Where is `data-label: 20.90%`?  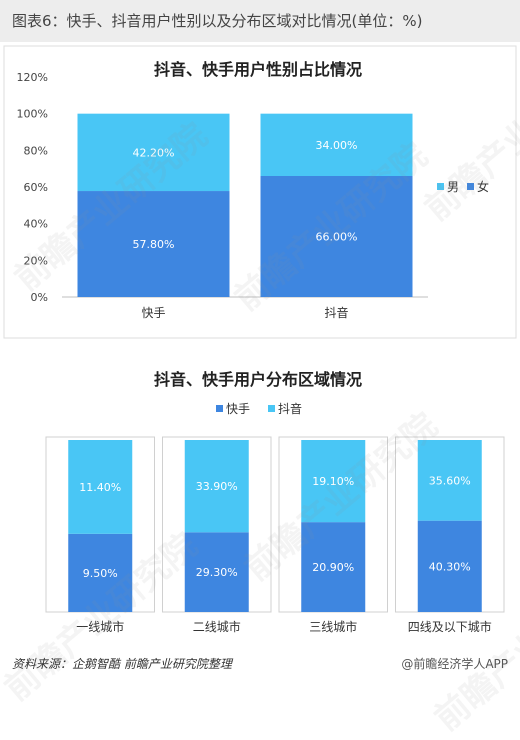 data-label: 20.90% is located at coordinates (333, 567).